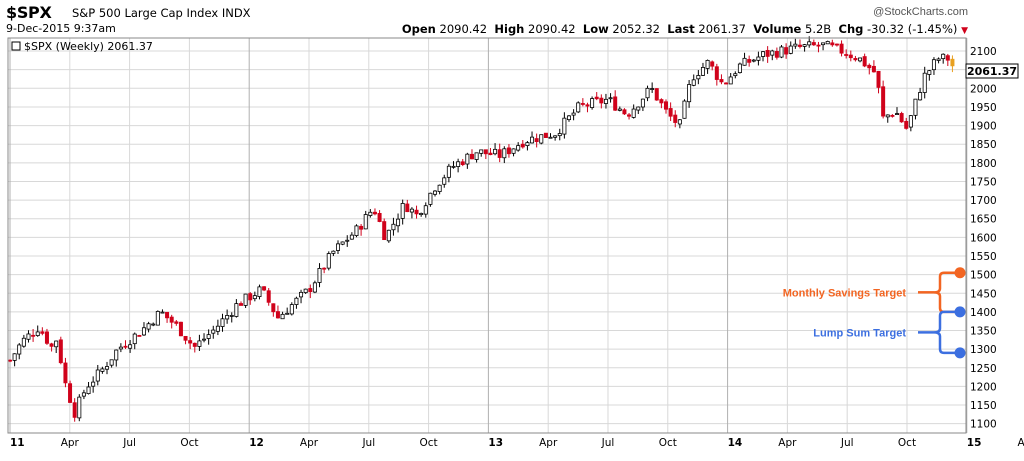  Describe the element at coordinates (818, 29) in the screenshot. I see `volume-value: 5.2B` at that location.